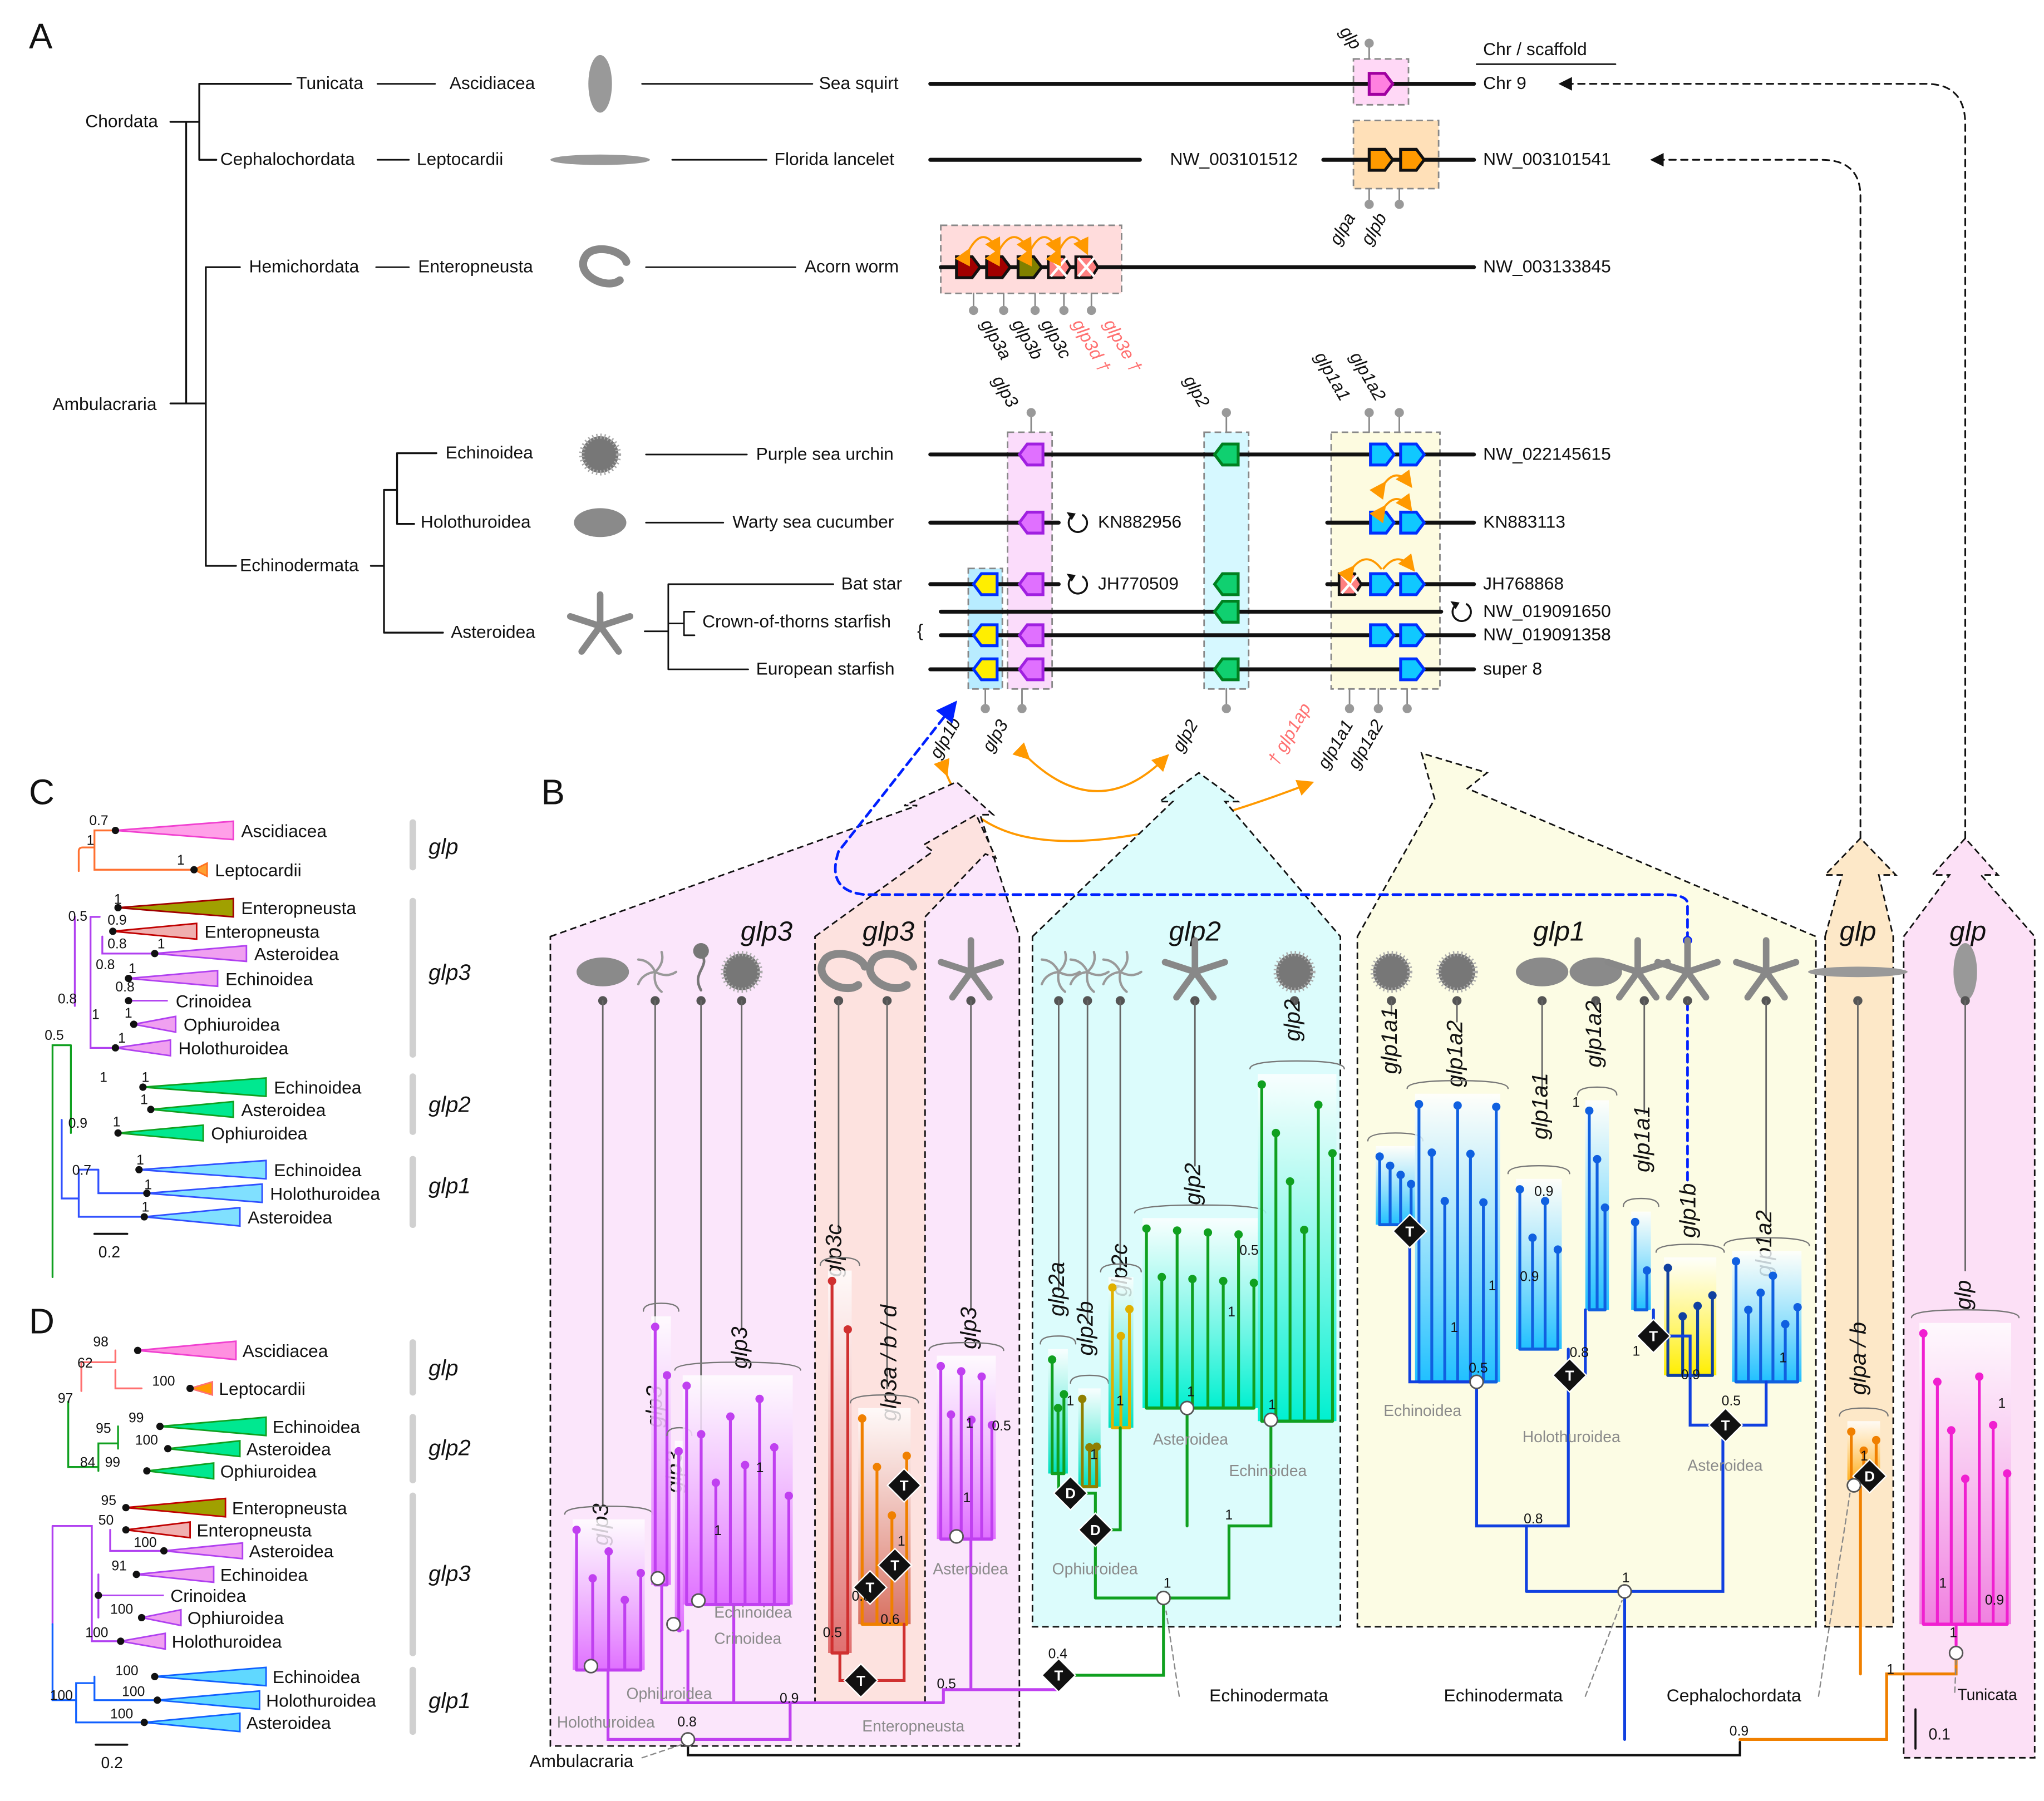  What do you see at coordinates (813, 522) in the screenshot?
I see `species-warty-sea-cucumber: Warty sea cucumber` at bounding box center [813, 522].